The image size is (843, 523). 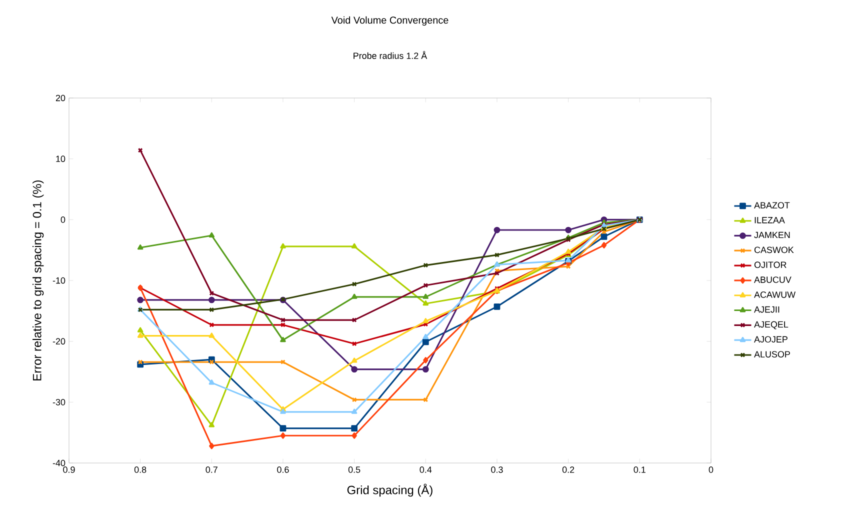 What do you see at coordinates (497, 469) in the screenshot?
I see `x-tick-label: 0.3` at bounding box center [497, 469].